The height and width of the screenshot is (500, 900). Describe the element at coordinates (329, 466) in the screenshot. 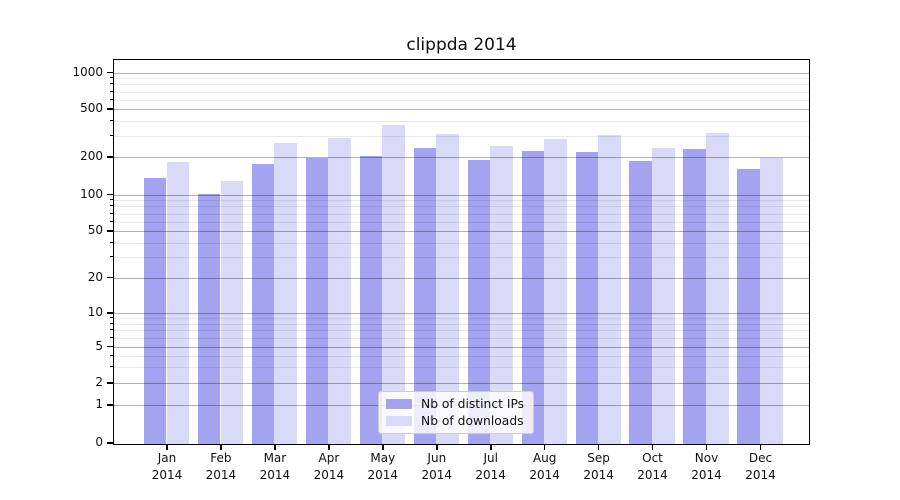

I see `x-tick-label: Apr 2014` at that location.